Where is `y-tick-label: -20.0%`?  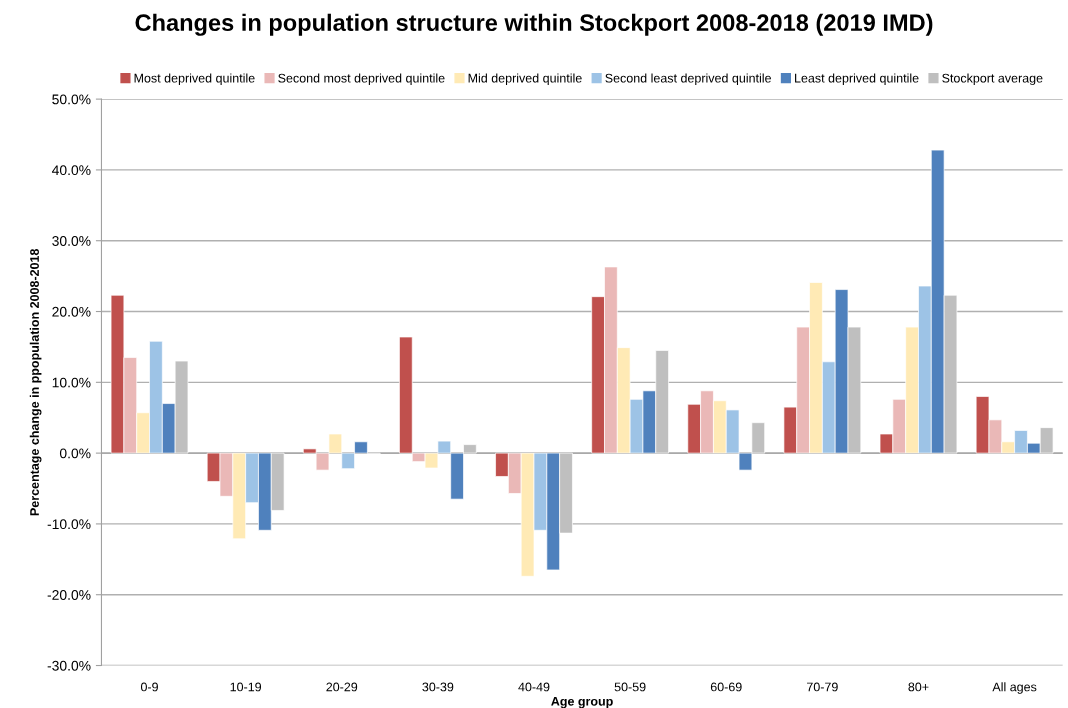 y-tick-label: -20.0% is located at coordinates (69, 595).